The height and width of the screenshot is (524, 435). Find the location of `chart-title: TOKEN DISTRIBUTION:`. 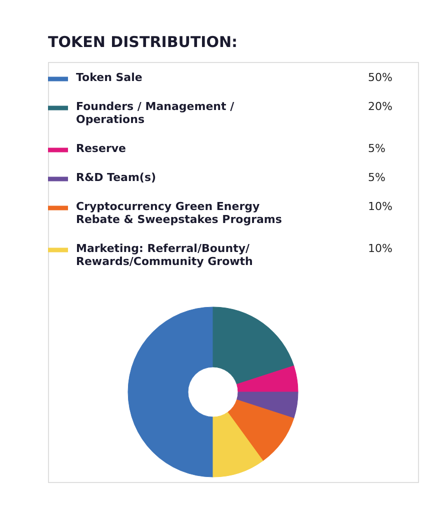

chart-title: TOKEN DISTRIBUTION: is located at coordinates (143, 42).